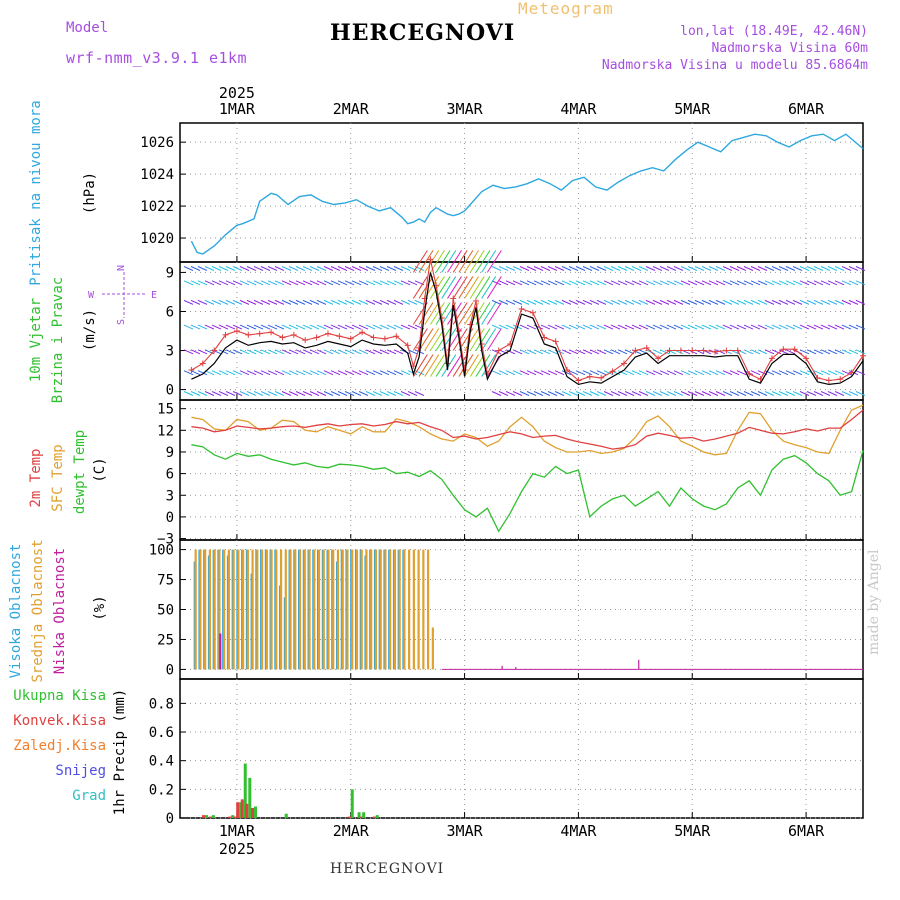  Describe the element at coordinates (578, 831) in the screenshot. I see `bottom-day-label: 4MAR` at that location.